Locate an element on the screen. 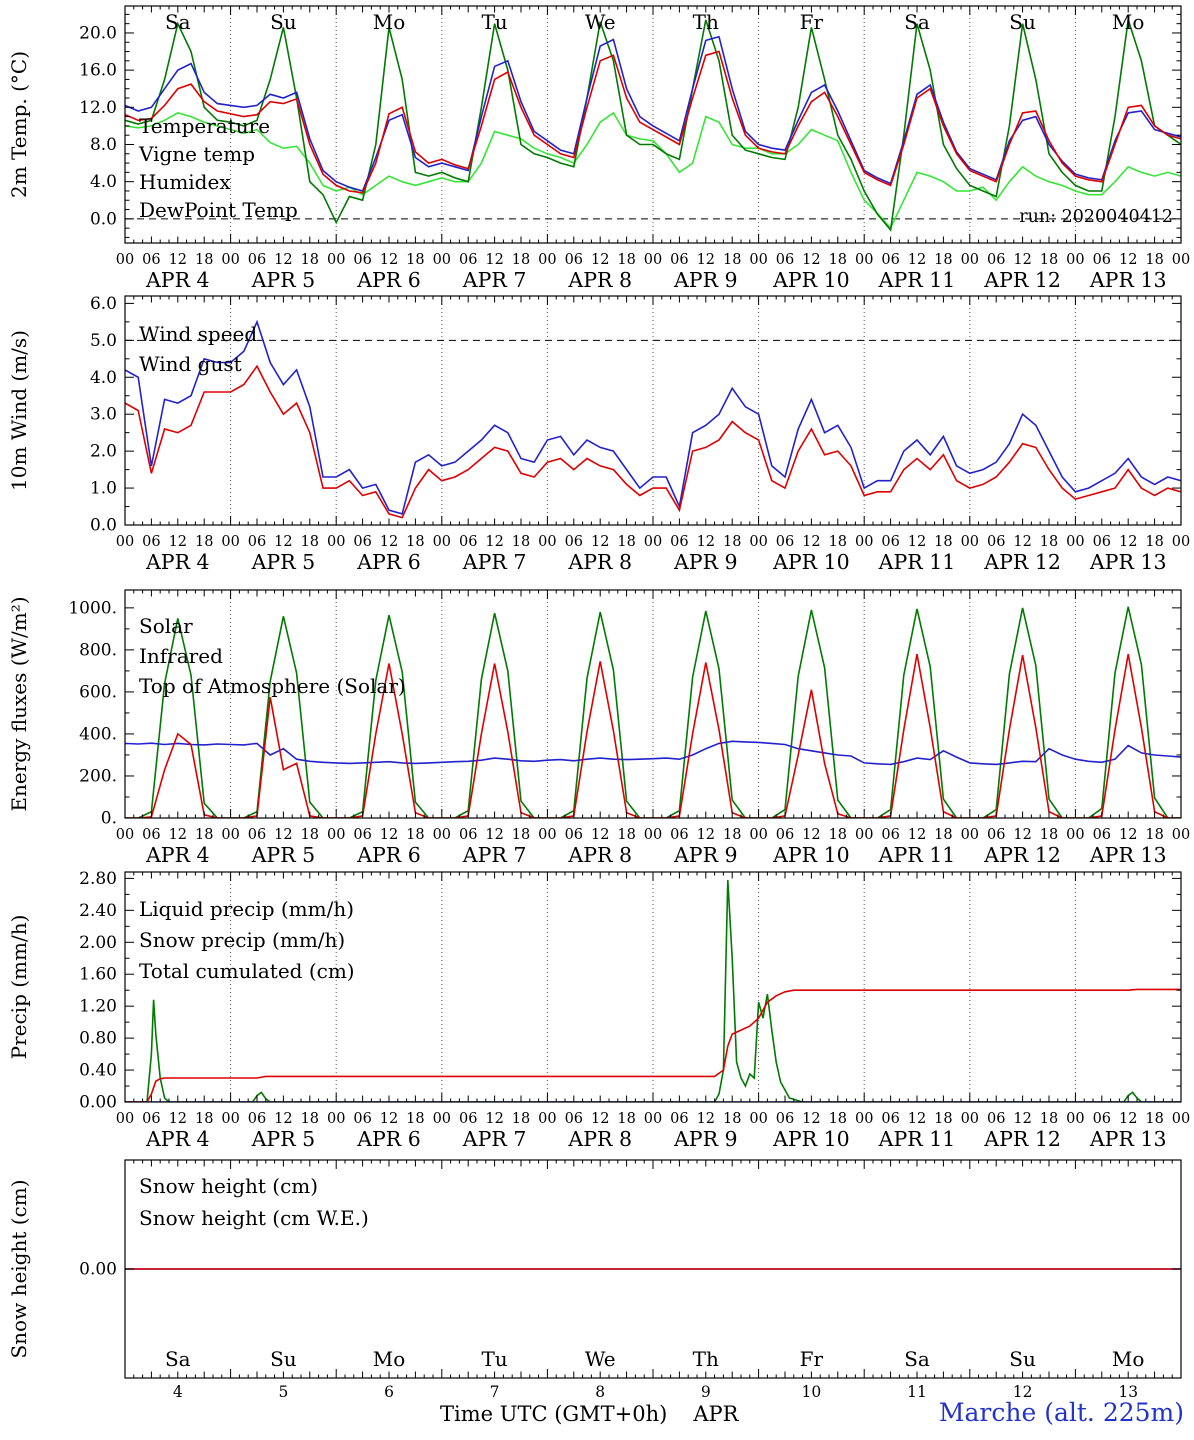 This screenshot has width=1194, height=1440. series-wind-gust is located at coordinates (653, 417).